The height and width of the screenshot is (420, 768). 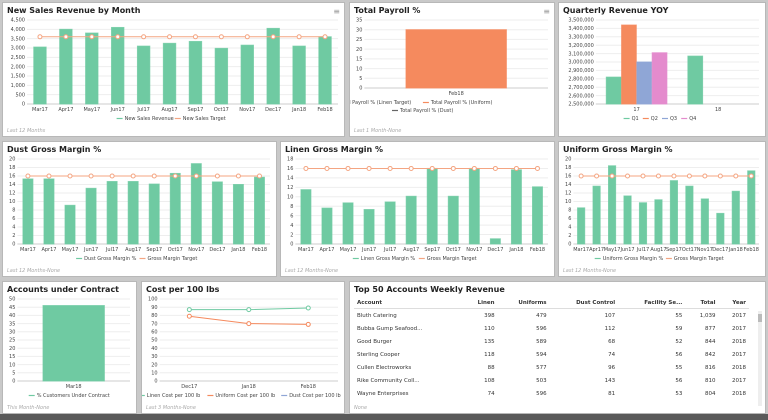 I want to click on legend-item: Dust Gross Margin %, so click(x=110, y=259).